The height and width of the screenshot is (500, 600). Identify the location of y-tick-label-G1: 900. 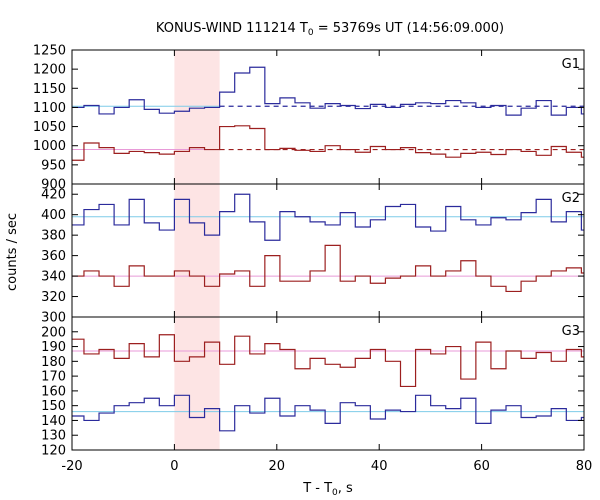
(53, 185).